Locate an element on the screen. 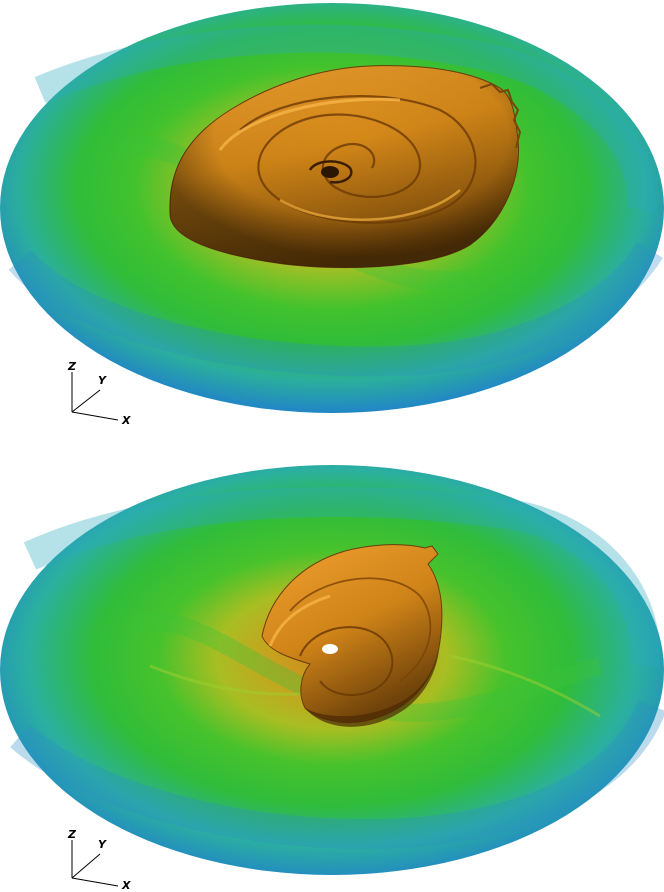 Image resolution: width=664 pixels, height=892 pixels. isosurface-shading is located at coordinates (344, 166).